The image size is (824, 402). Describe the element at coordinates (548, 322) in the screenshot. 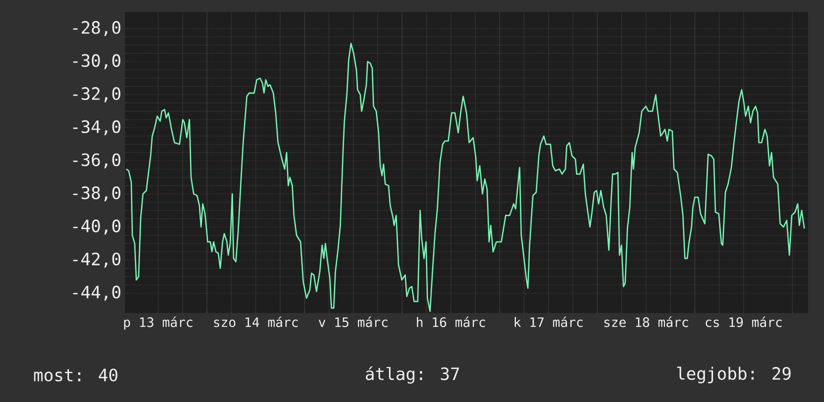

I see `x-tick-label: k 17 márc` at that location.